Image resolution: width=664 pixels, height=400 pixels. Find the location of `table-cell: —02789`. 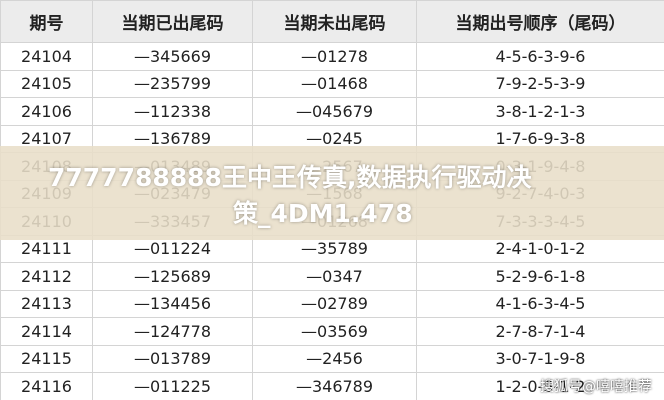

table-cell: —02789 is located at coordinates (334, 303).